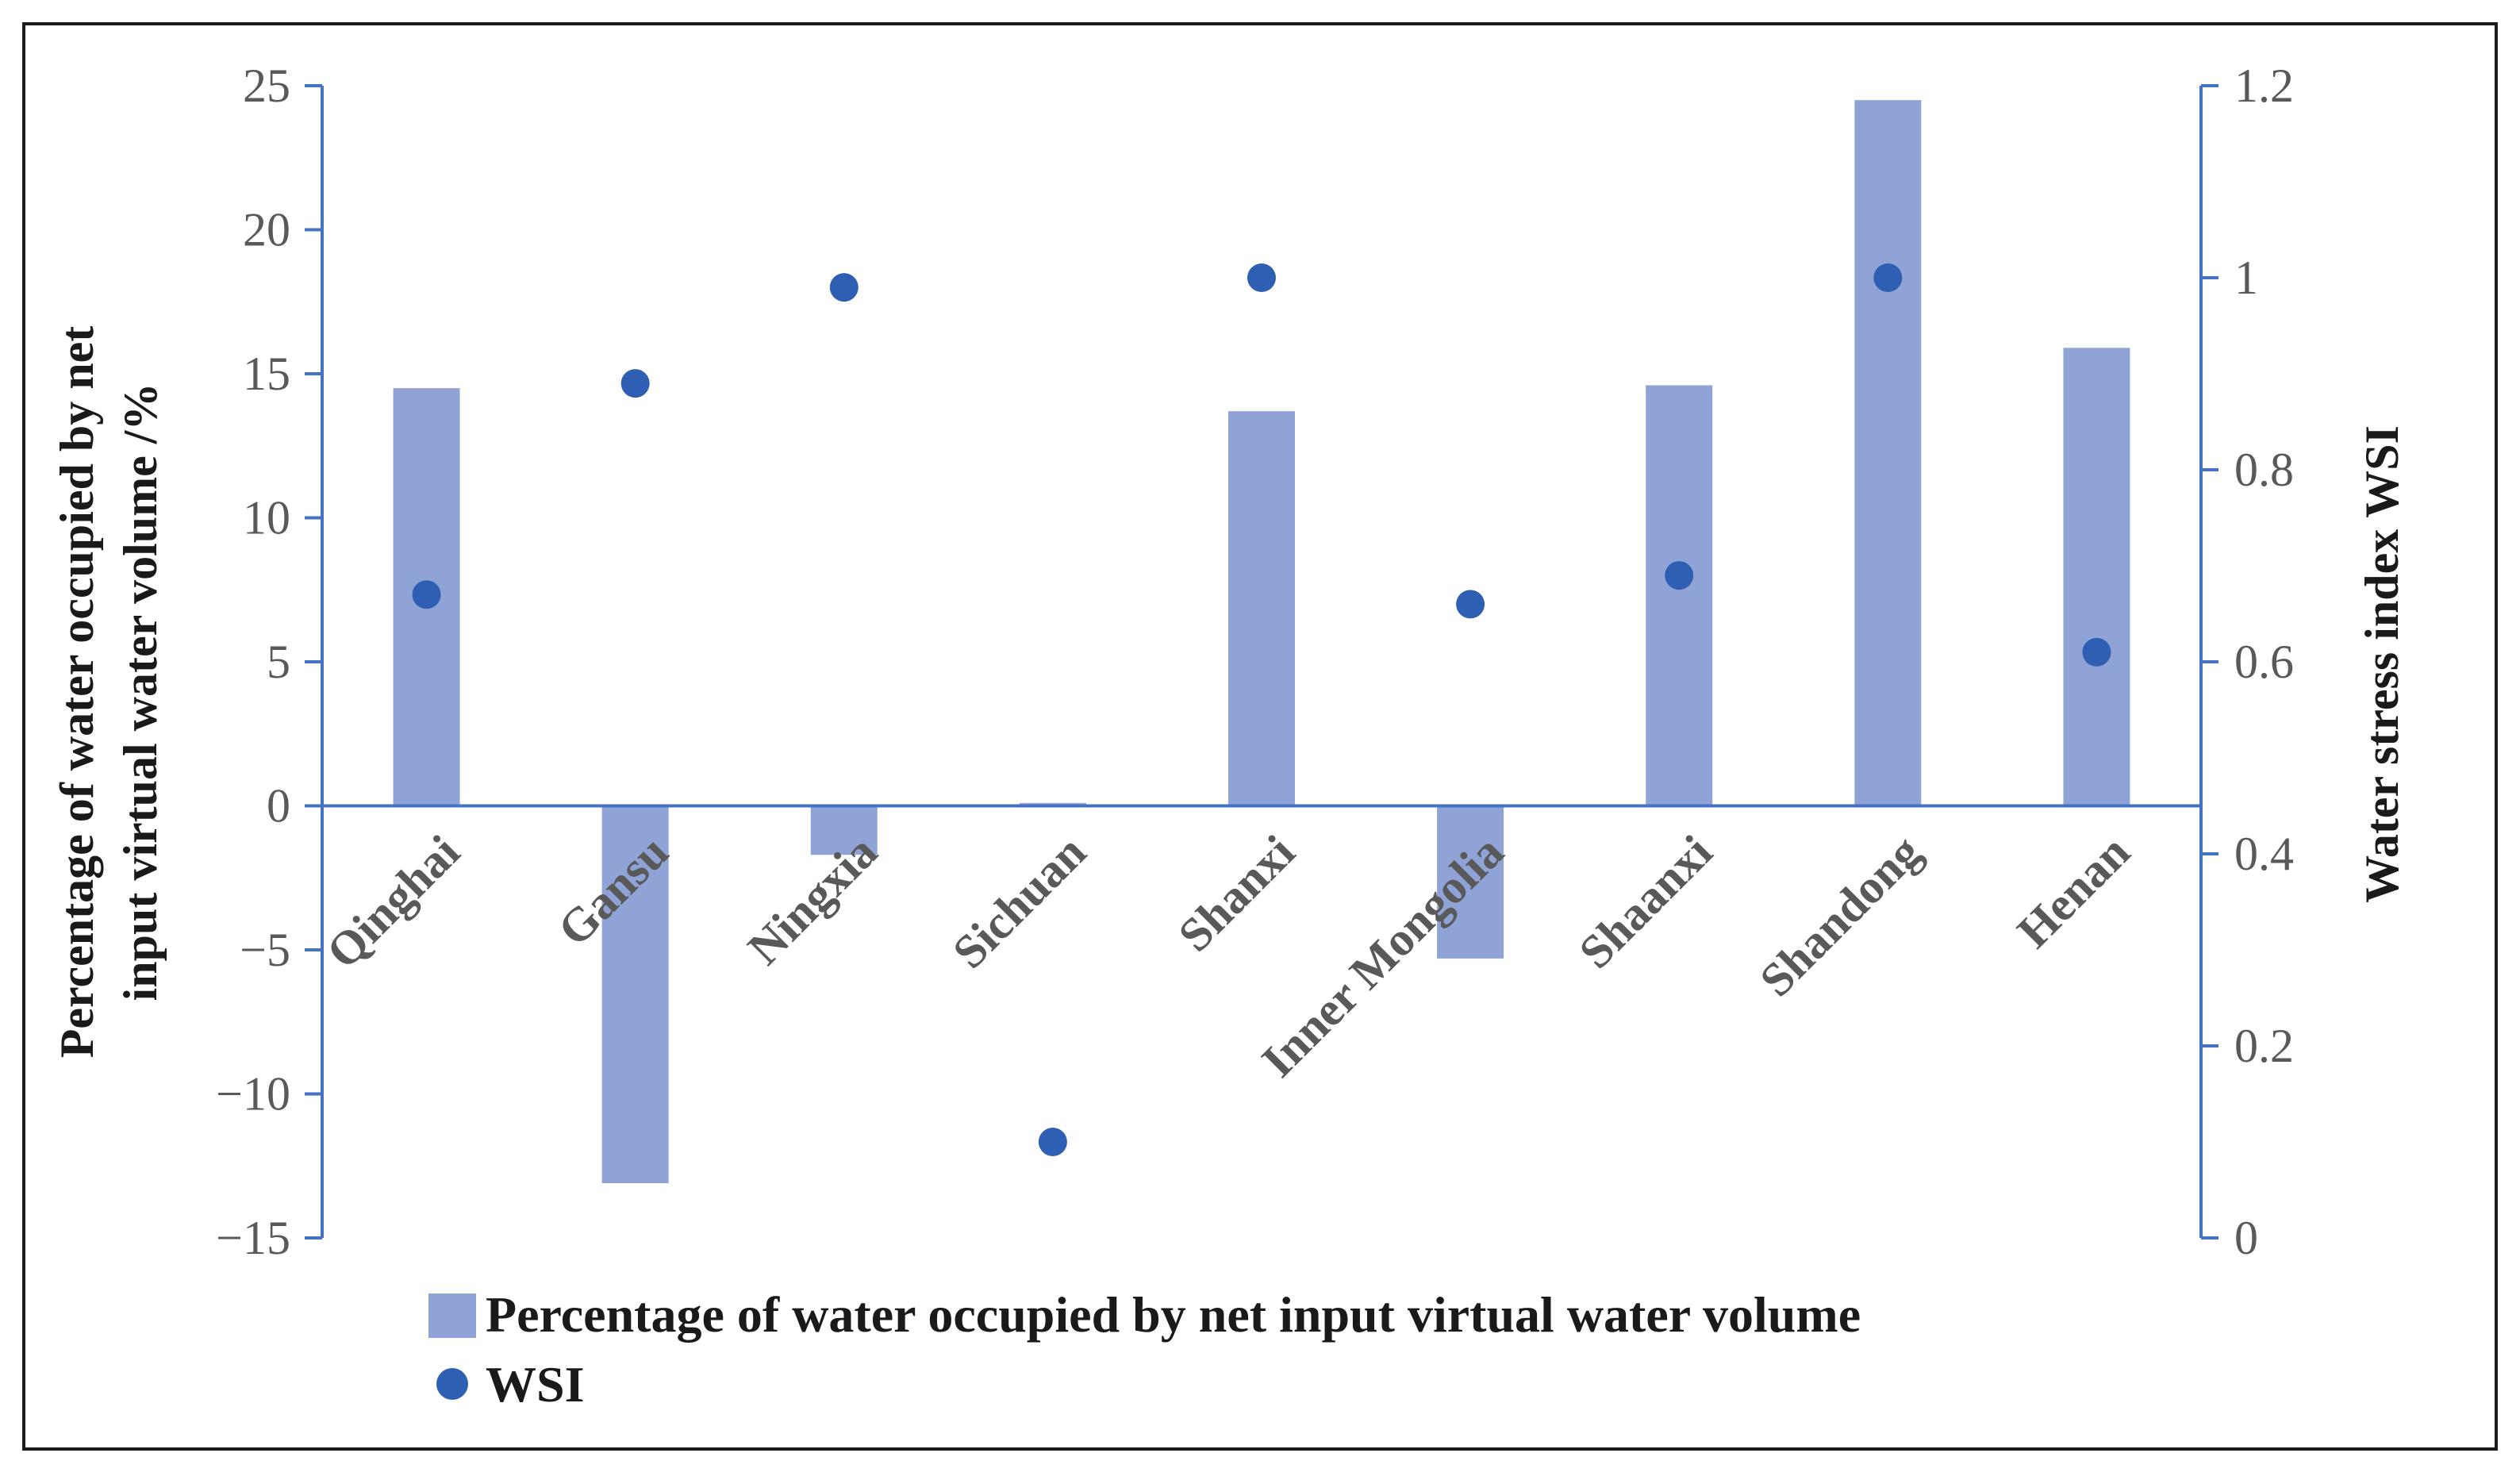 This screenshot has height=1476, width=2520. Describe the element at coordinates (278, 806) in the screenshot. I see `left-axis-tick-label: 0` at that location.